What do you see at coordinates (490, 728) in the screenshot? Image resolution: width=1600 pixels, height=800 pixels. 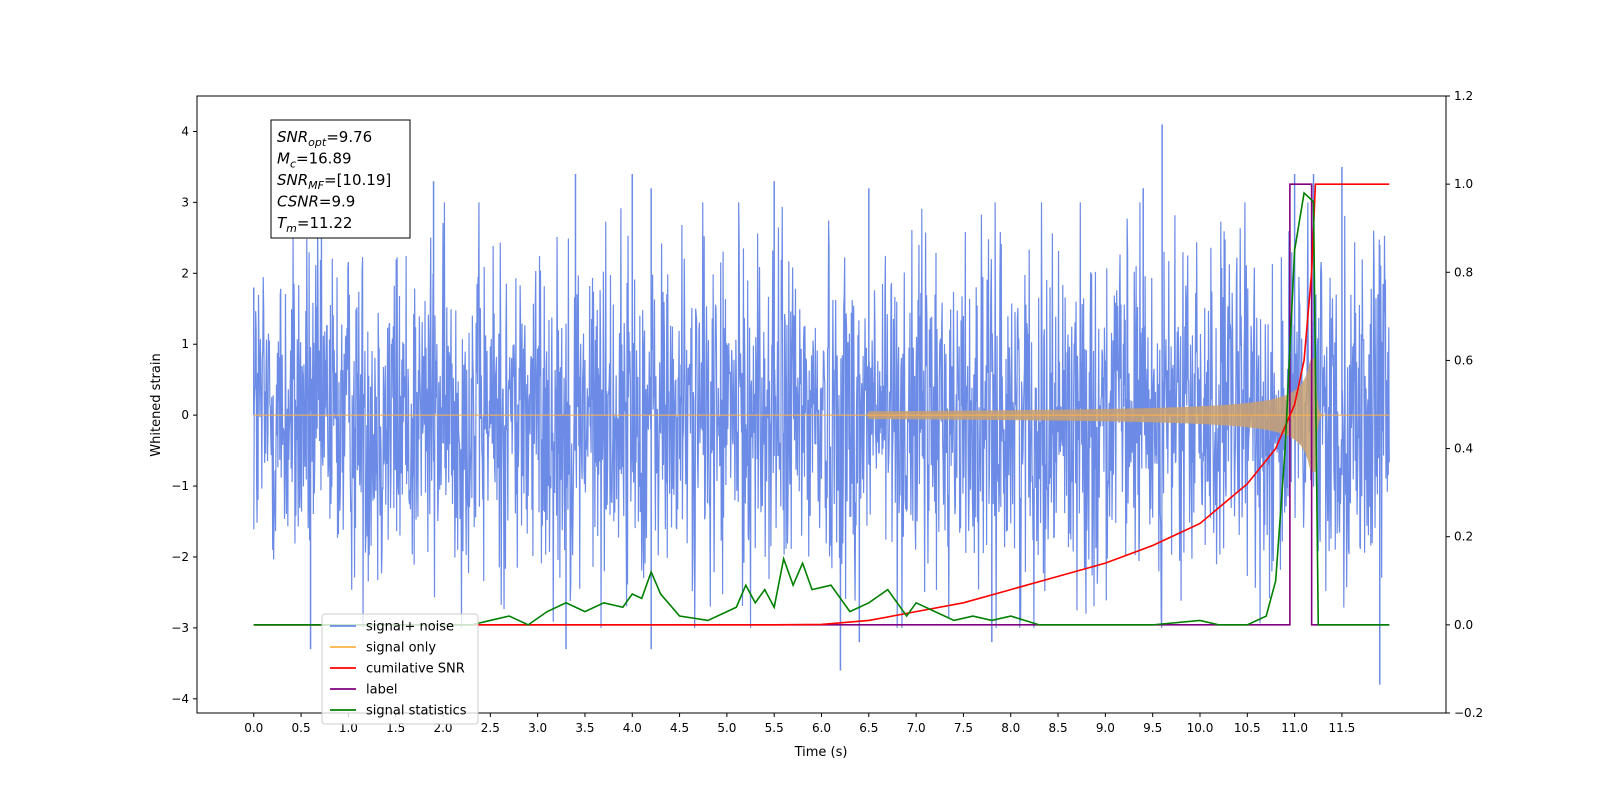 I see `x-tick-label: 2.5` at bounding box center [490, 728].